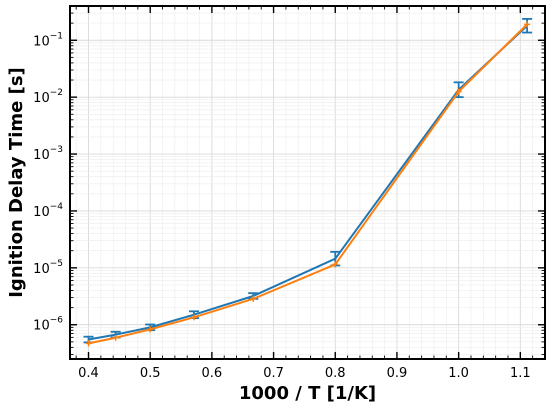 The image size is (550, 405). What do you see at coordinates (397, 373) in the screenshot?
I see `x-tick-label: 0.9` at bounding box center [397, 373].